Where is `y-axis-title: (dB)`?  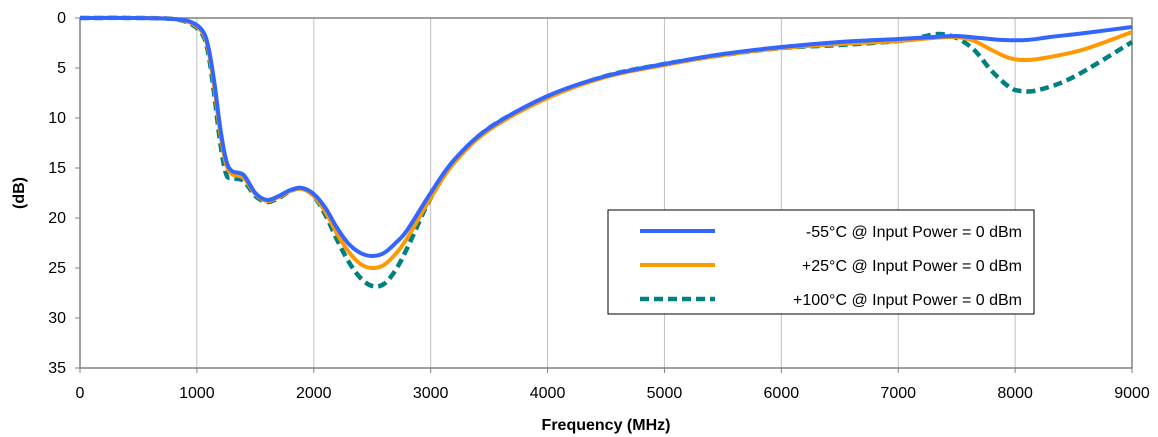
y-axis-title: (dB) is located at coordinates (19, 193).